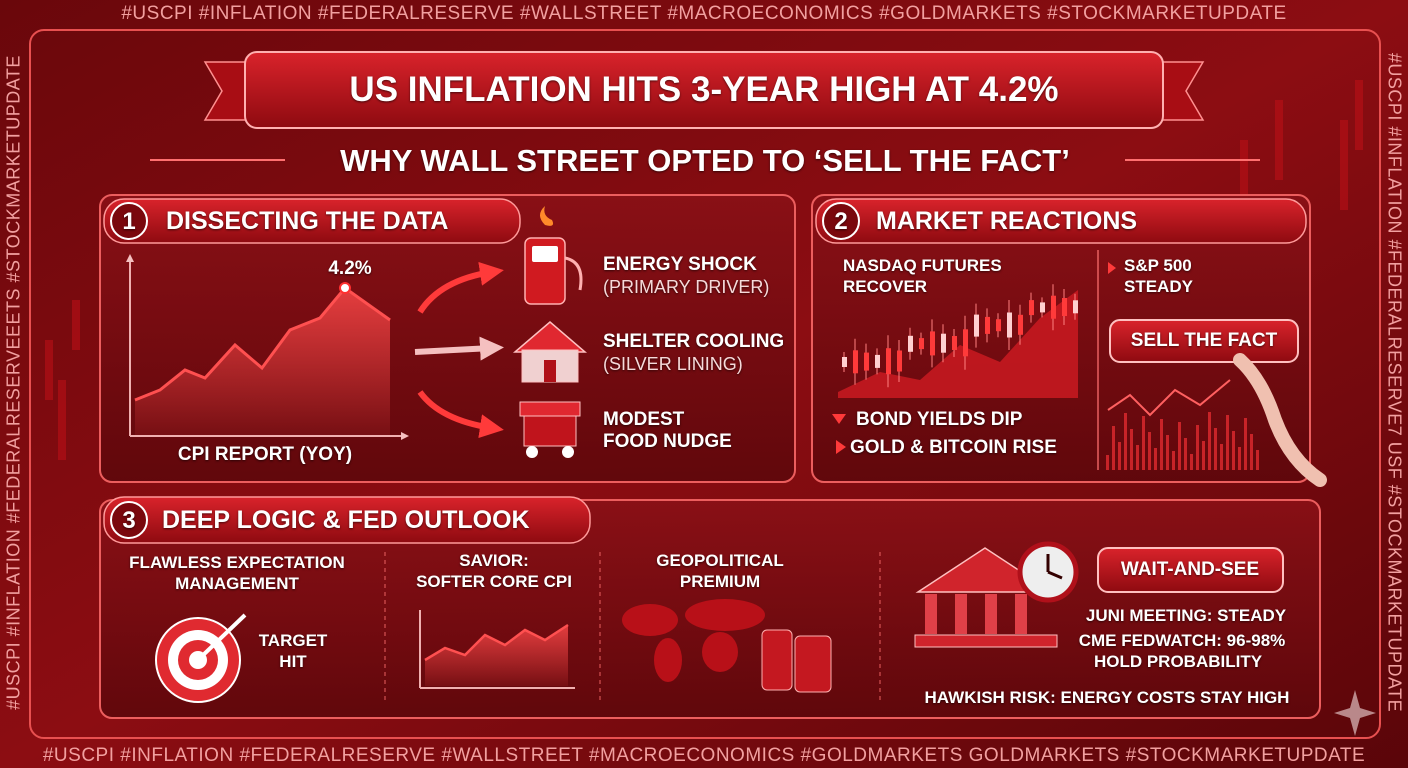 This screenshot has width=1408, height=768. I want to click on driver-title: FOOD NUDGE, so click(667, 441).